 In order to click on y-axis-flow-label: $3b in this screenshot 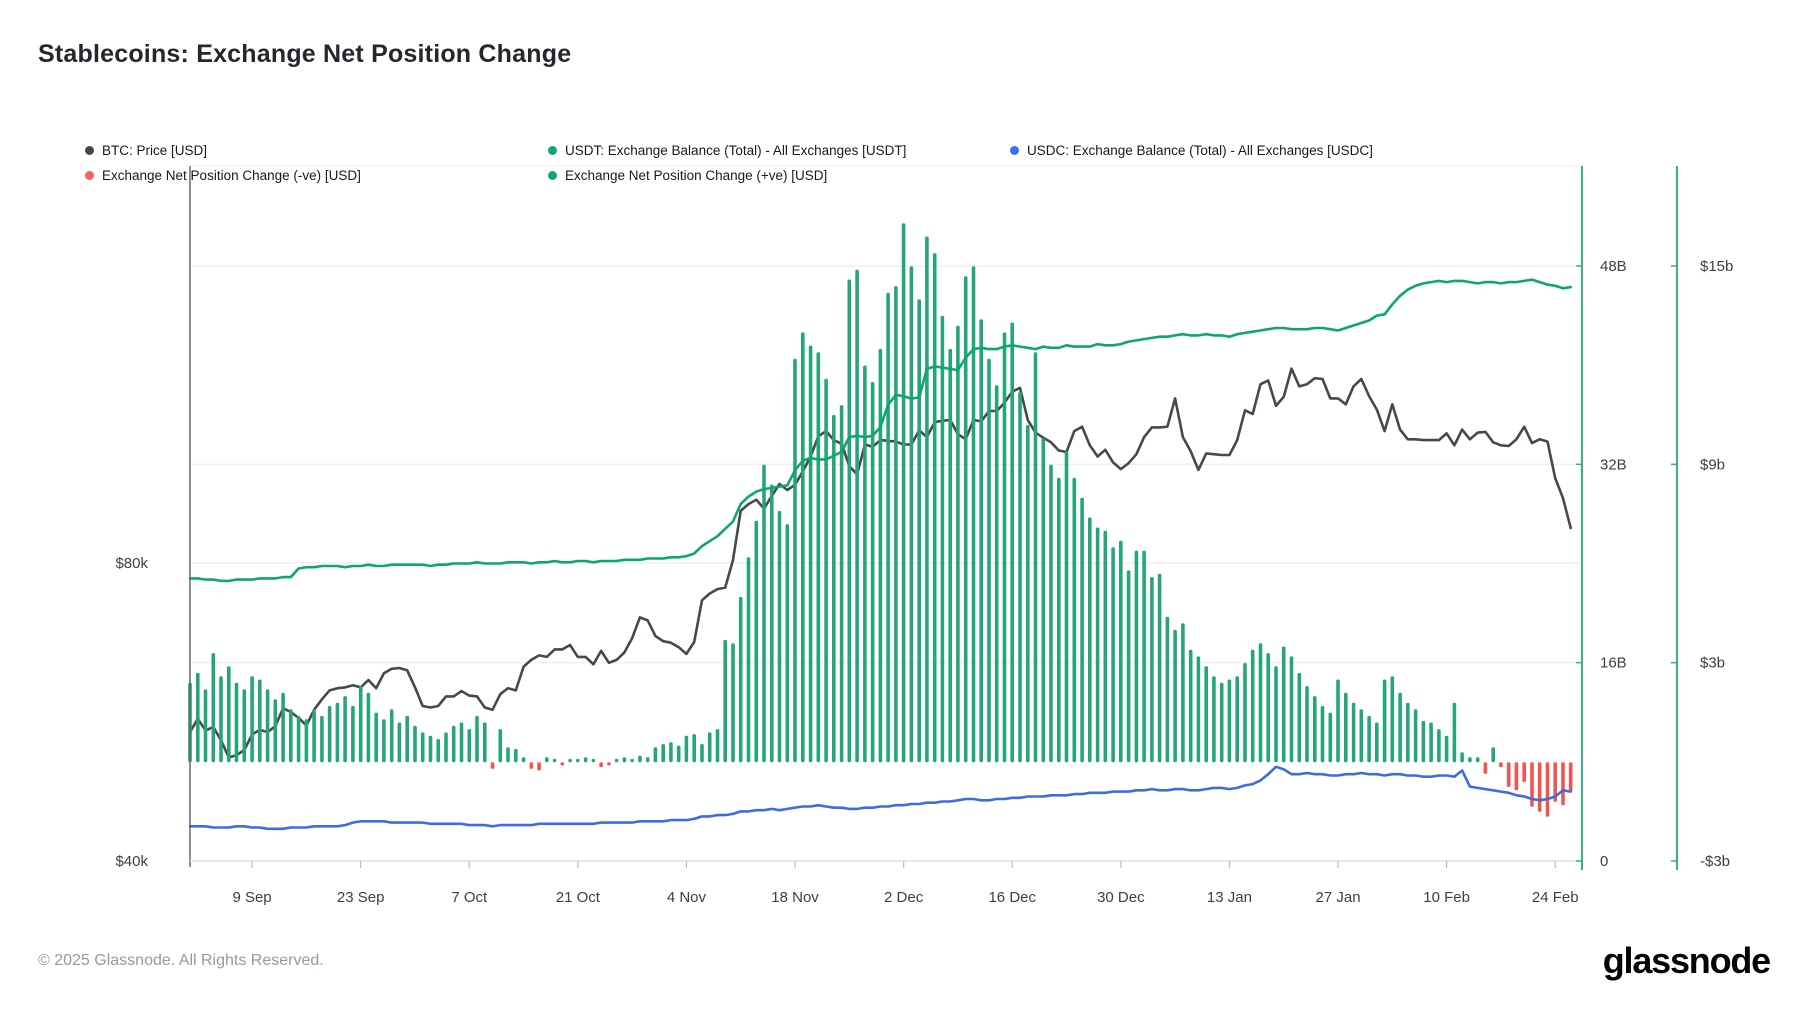, I will do `click(1712, 663)`.